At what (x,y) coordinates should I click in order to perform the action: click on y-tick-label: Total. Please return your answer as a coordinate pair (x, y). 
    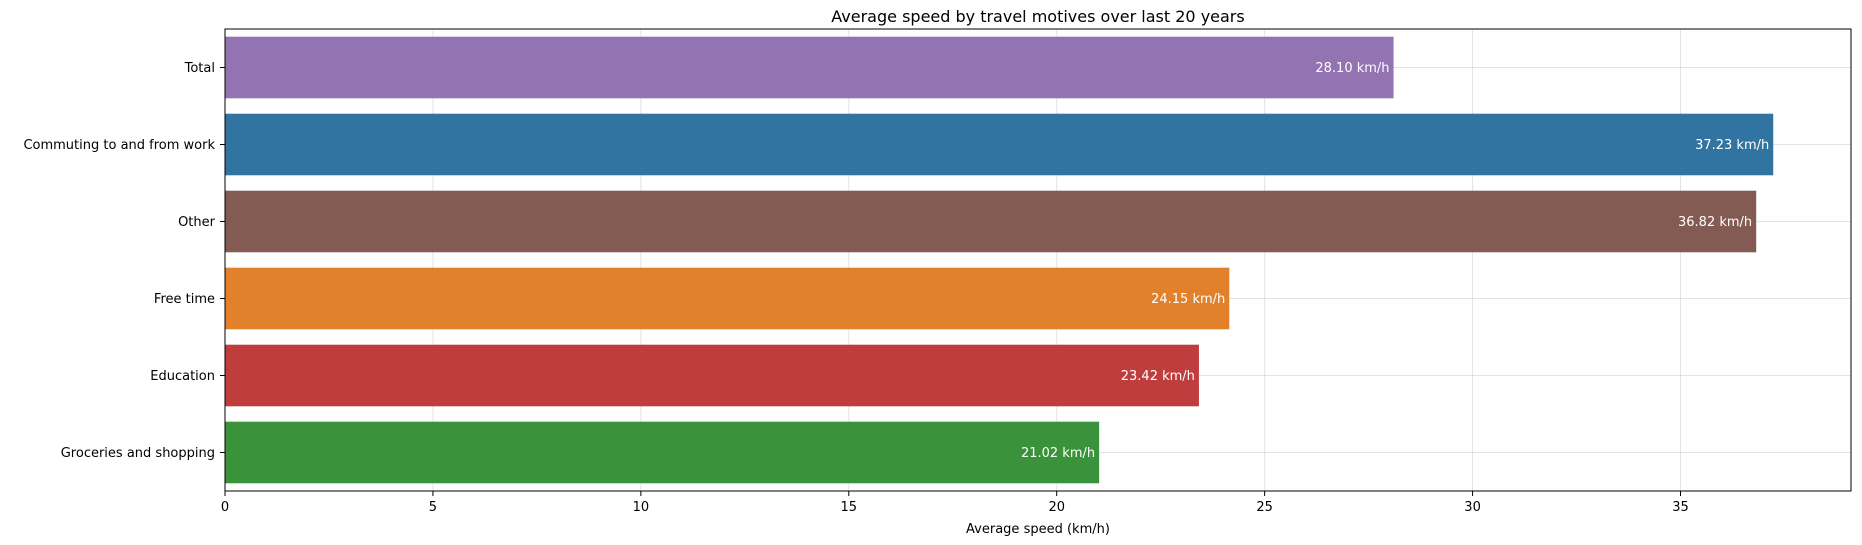
    Looking at the image, I should click on (199, 68).